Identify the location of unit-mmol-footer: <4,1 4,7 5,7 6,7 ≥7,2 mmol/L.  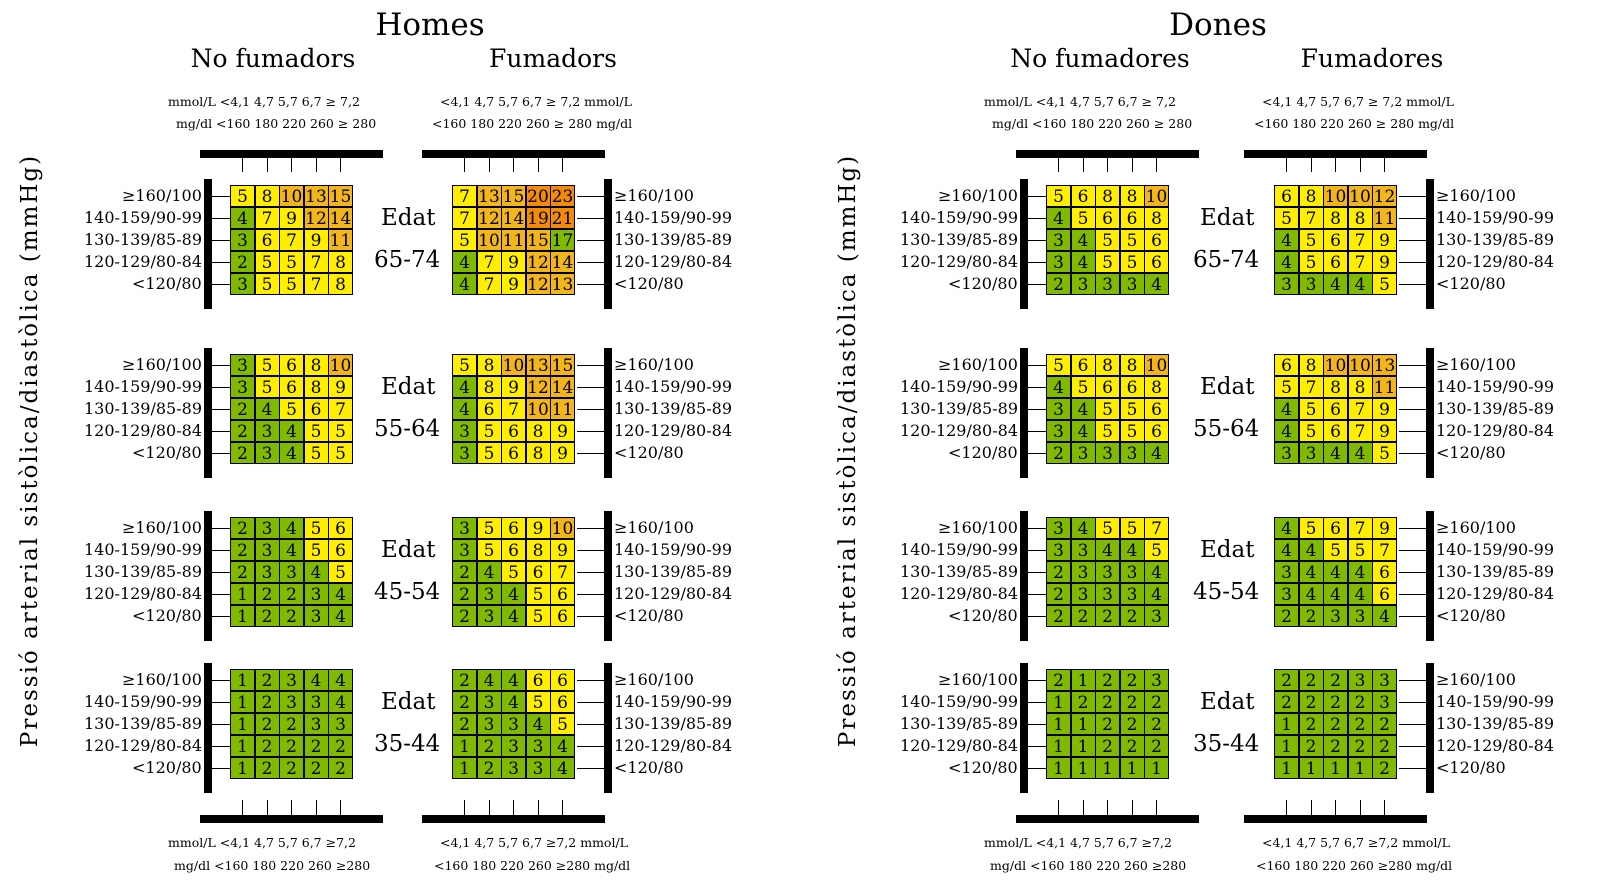
(534, 842).